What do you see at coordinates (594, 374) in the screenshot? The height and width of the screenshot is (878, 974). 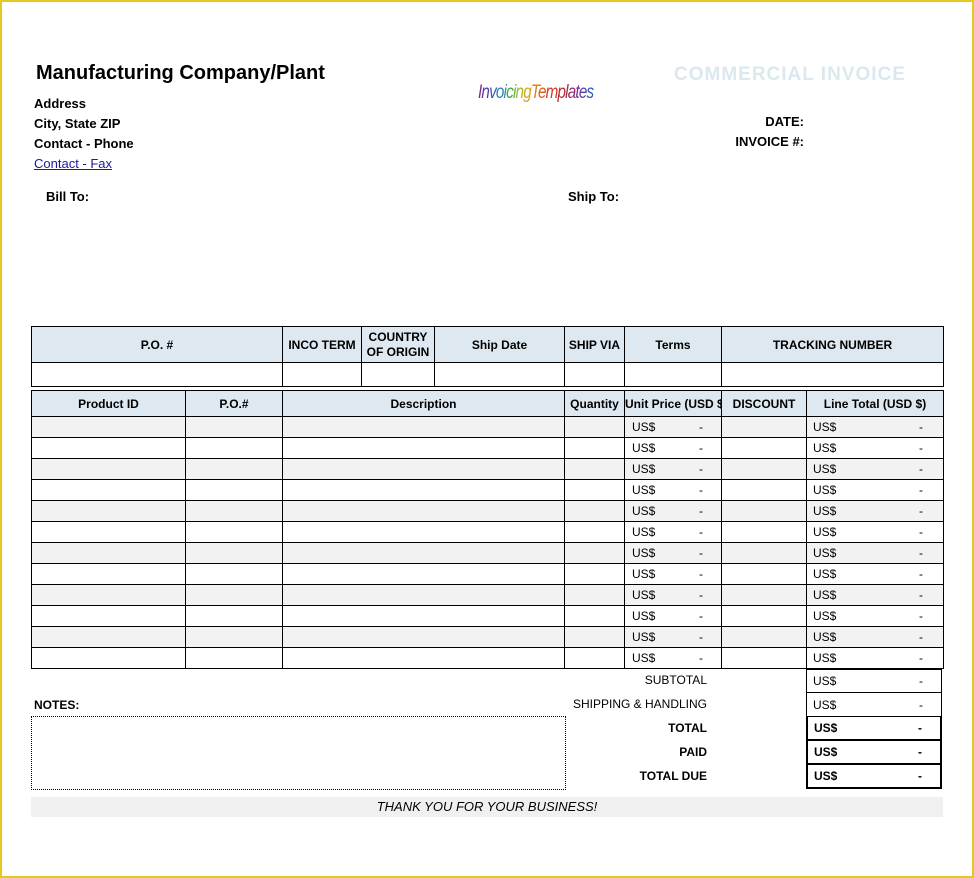 I see `ship-via-cell` at bounding box center [594, 374].